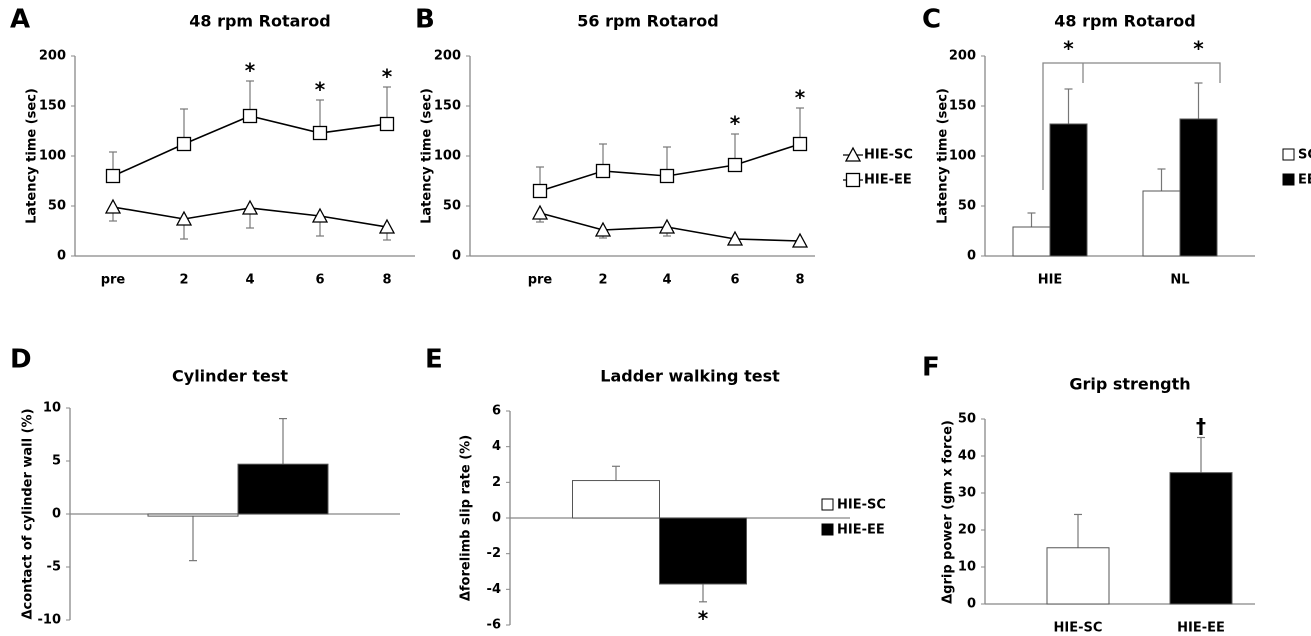 This screenshot has width=1311, height=636. What do you see at coordinates (1131, 126) in the screenshot?
I see `significance-bracket` at bounding box center [1131, 126].